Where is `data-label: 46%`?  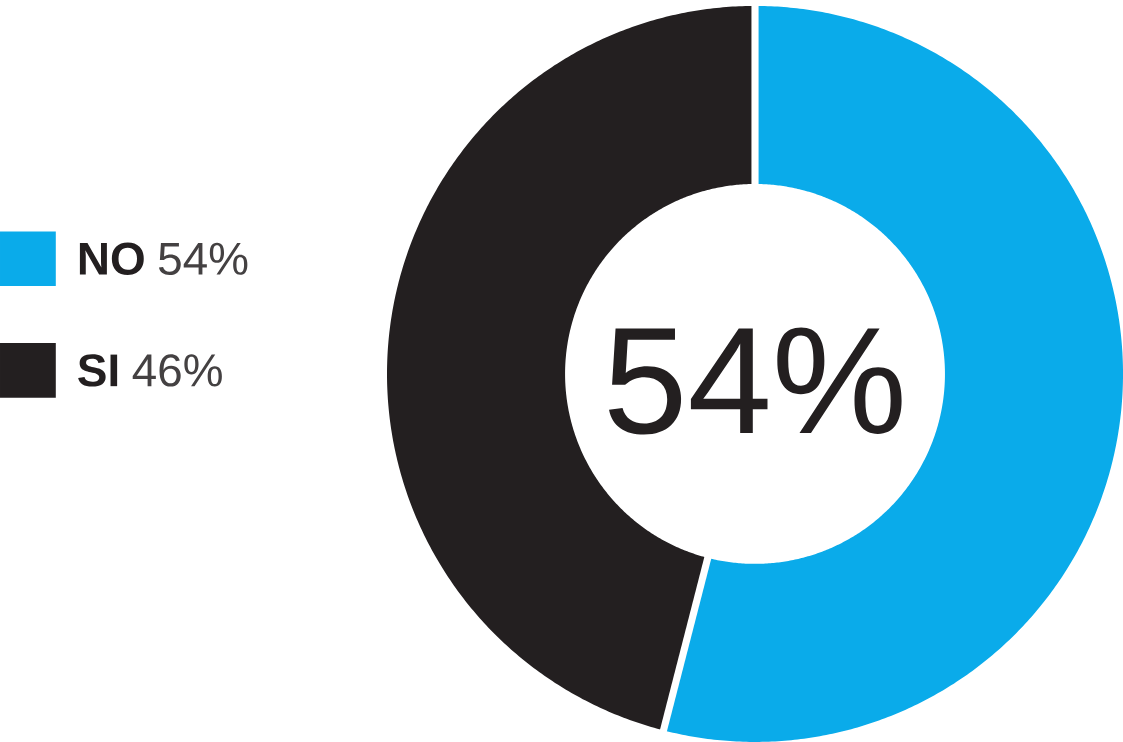
data-label: 46% is located at coordinates (177, 370).